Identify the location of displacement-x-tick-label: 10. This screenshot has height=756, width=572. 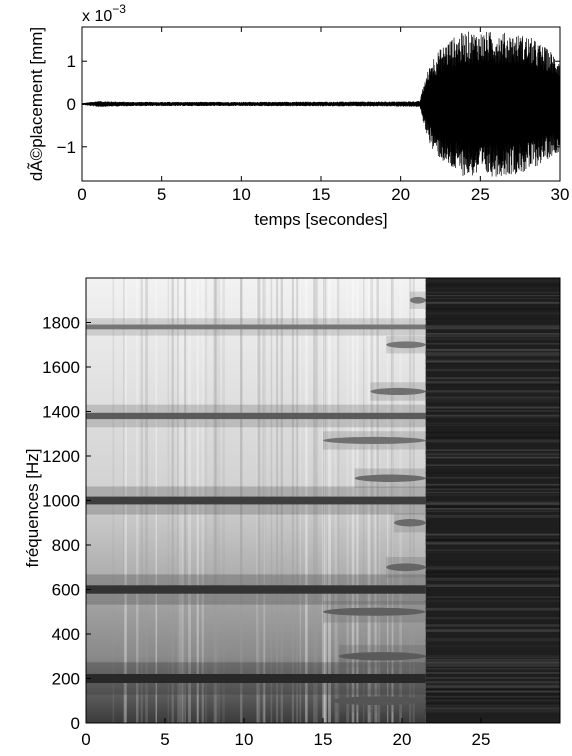
(241, 194).